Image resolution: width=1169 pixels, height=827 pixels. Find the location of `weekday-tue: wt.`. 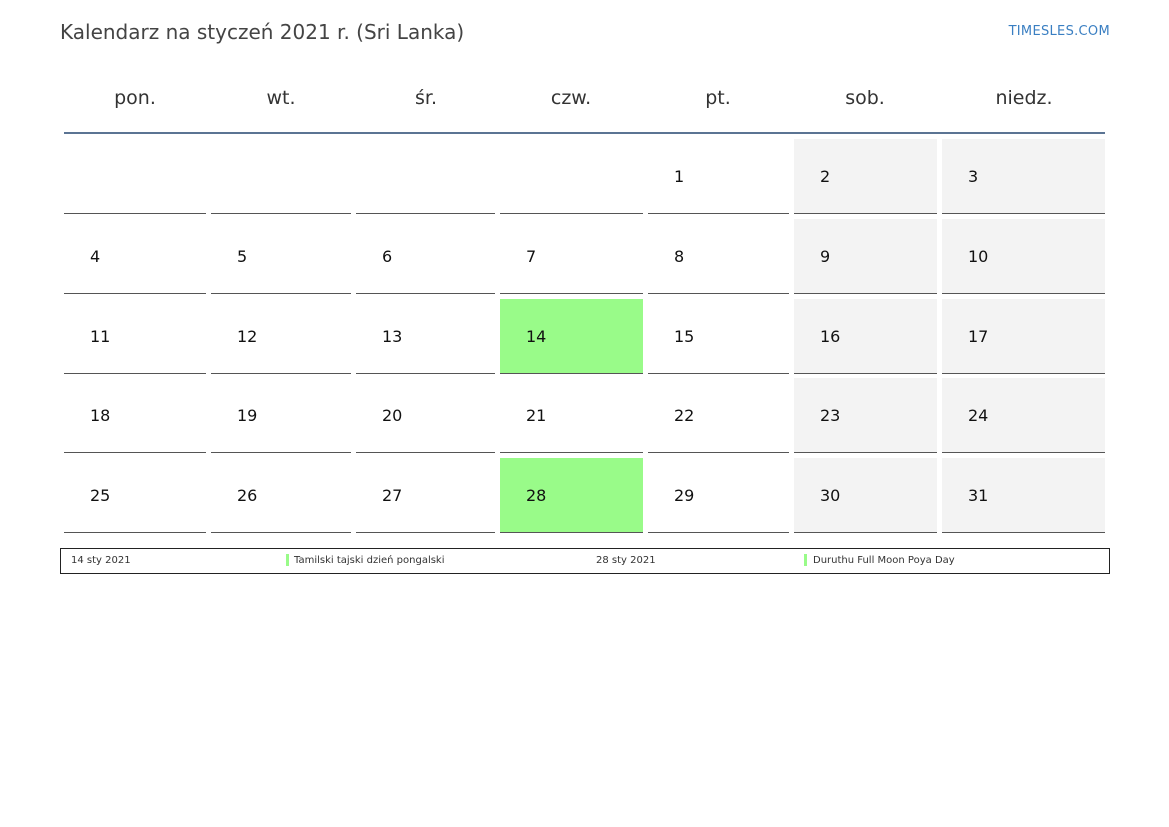

weekday-tue: wt. is located at coordinates (281, 98).